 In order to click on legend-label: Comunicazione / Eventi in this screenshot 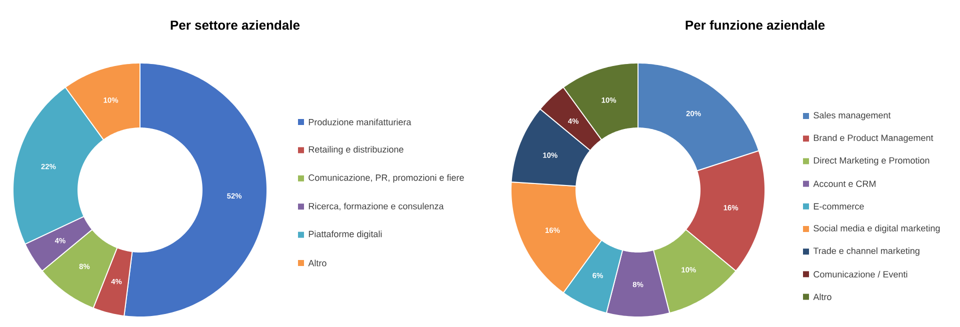, I will do `click(861, 274)`.